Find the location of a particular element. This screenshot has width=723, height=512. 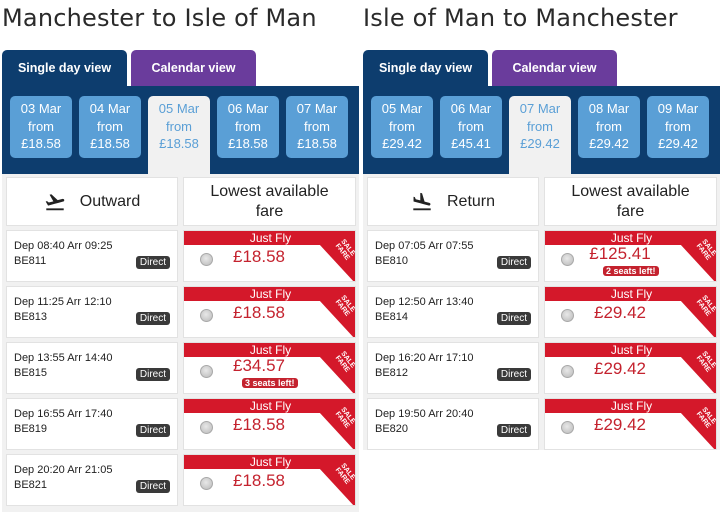

return-date-tab: 06 Mar from £45.41 is located at coordinates (471, 127).